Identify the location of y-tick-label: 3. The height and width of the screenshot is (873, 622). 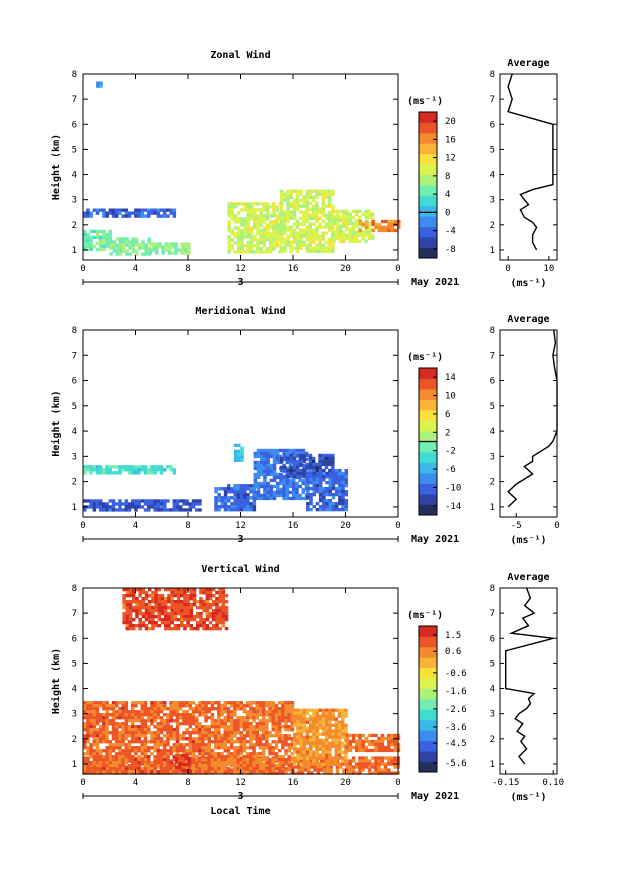
(74, 201).